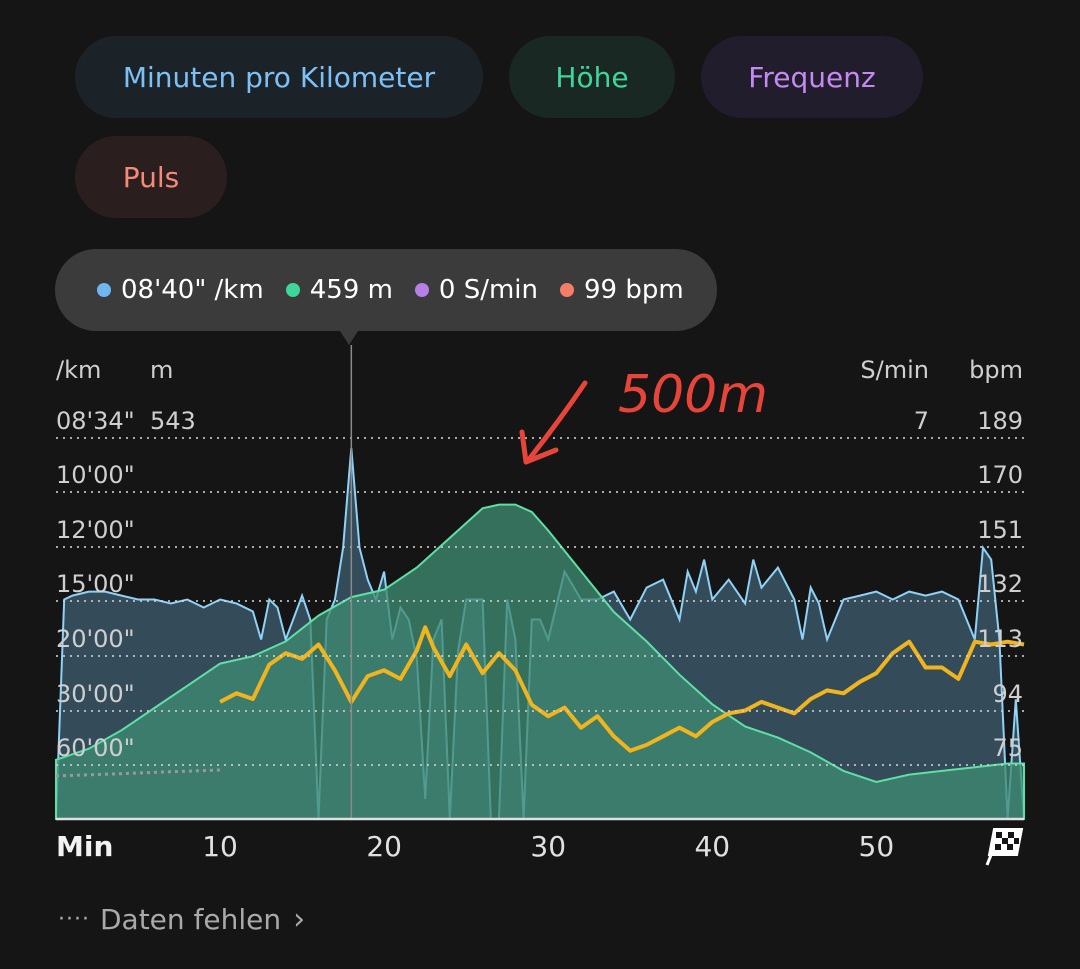 Image resolution: width=1080 pixels, height=969 pixels. Describe the element at coordinates (1000, 421) in the screenshot. I see `heart-rate-tick-label: 189` at that location.